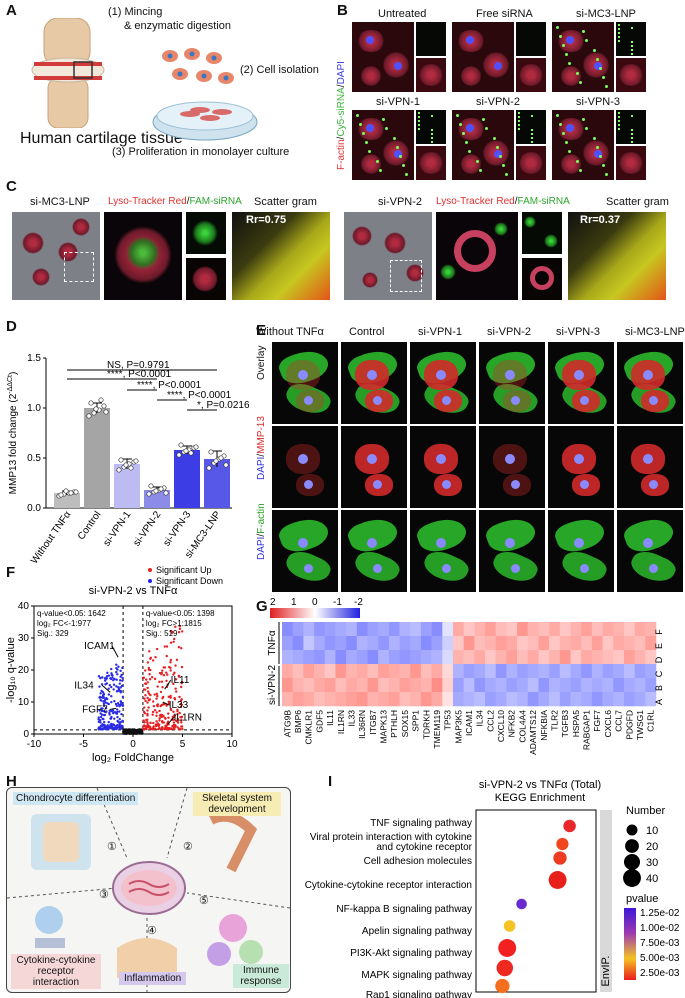 The height and width of the screenshot is (998, 685). What do you see at coordinates (660, 913) in the screenshot?
I see `i-color-legend-label: 1.25e-02` at bounding box center [660, 913].